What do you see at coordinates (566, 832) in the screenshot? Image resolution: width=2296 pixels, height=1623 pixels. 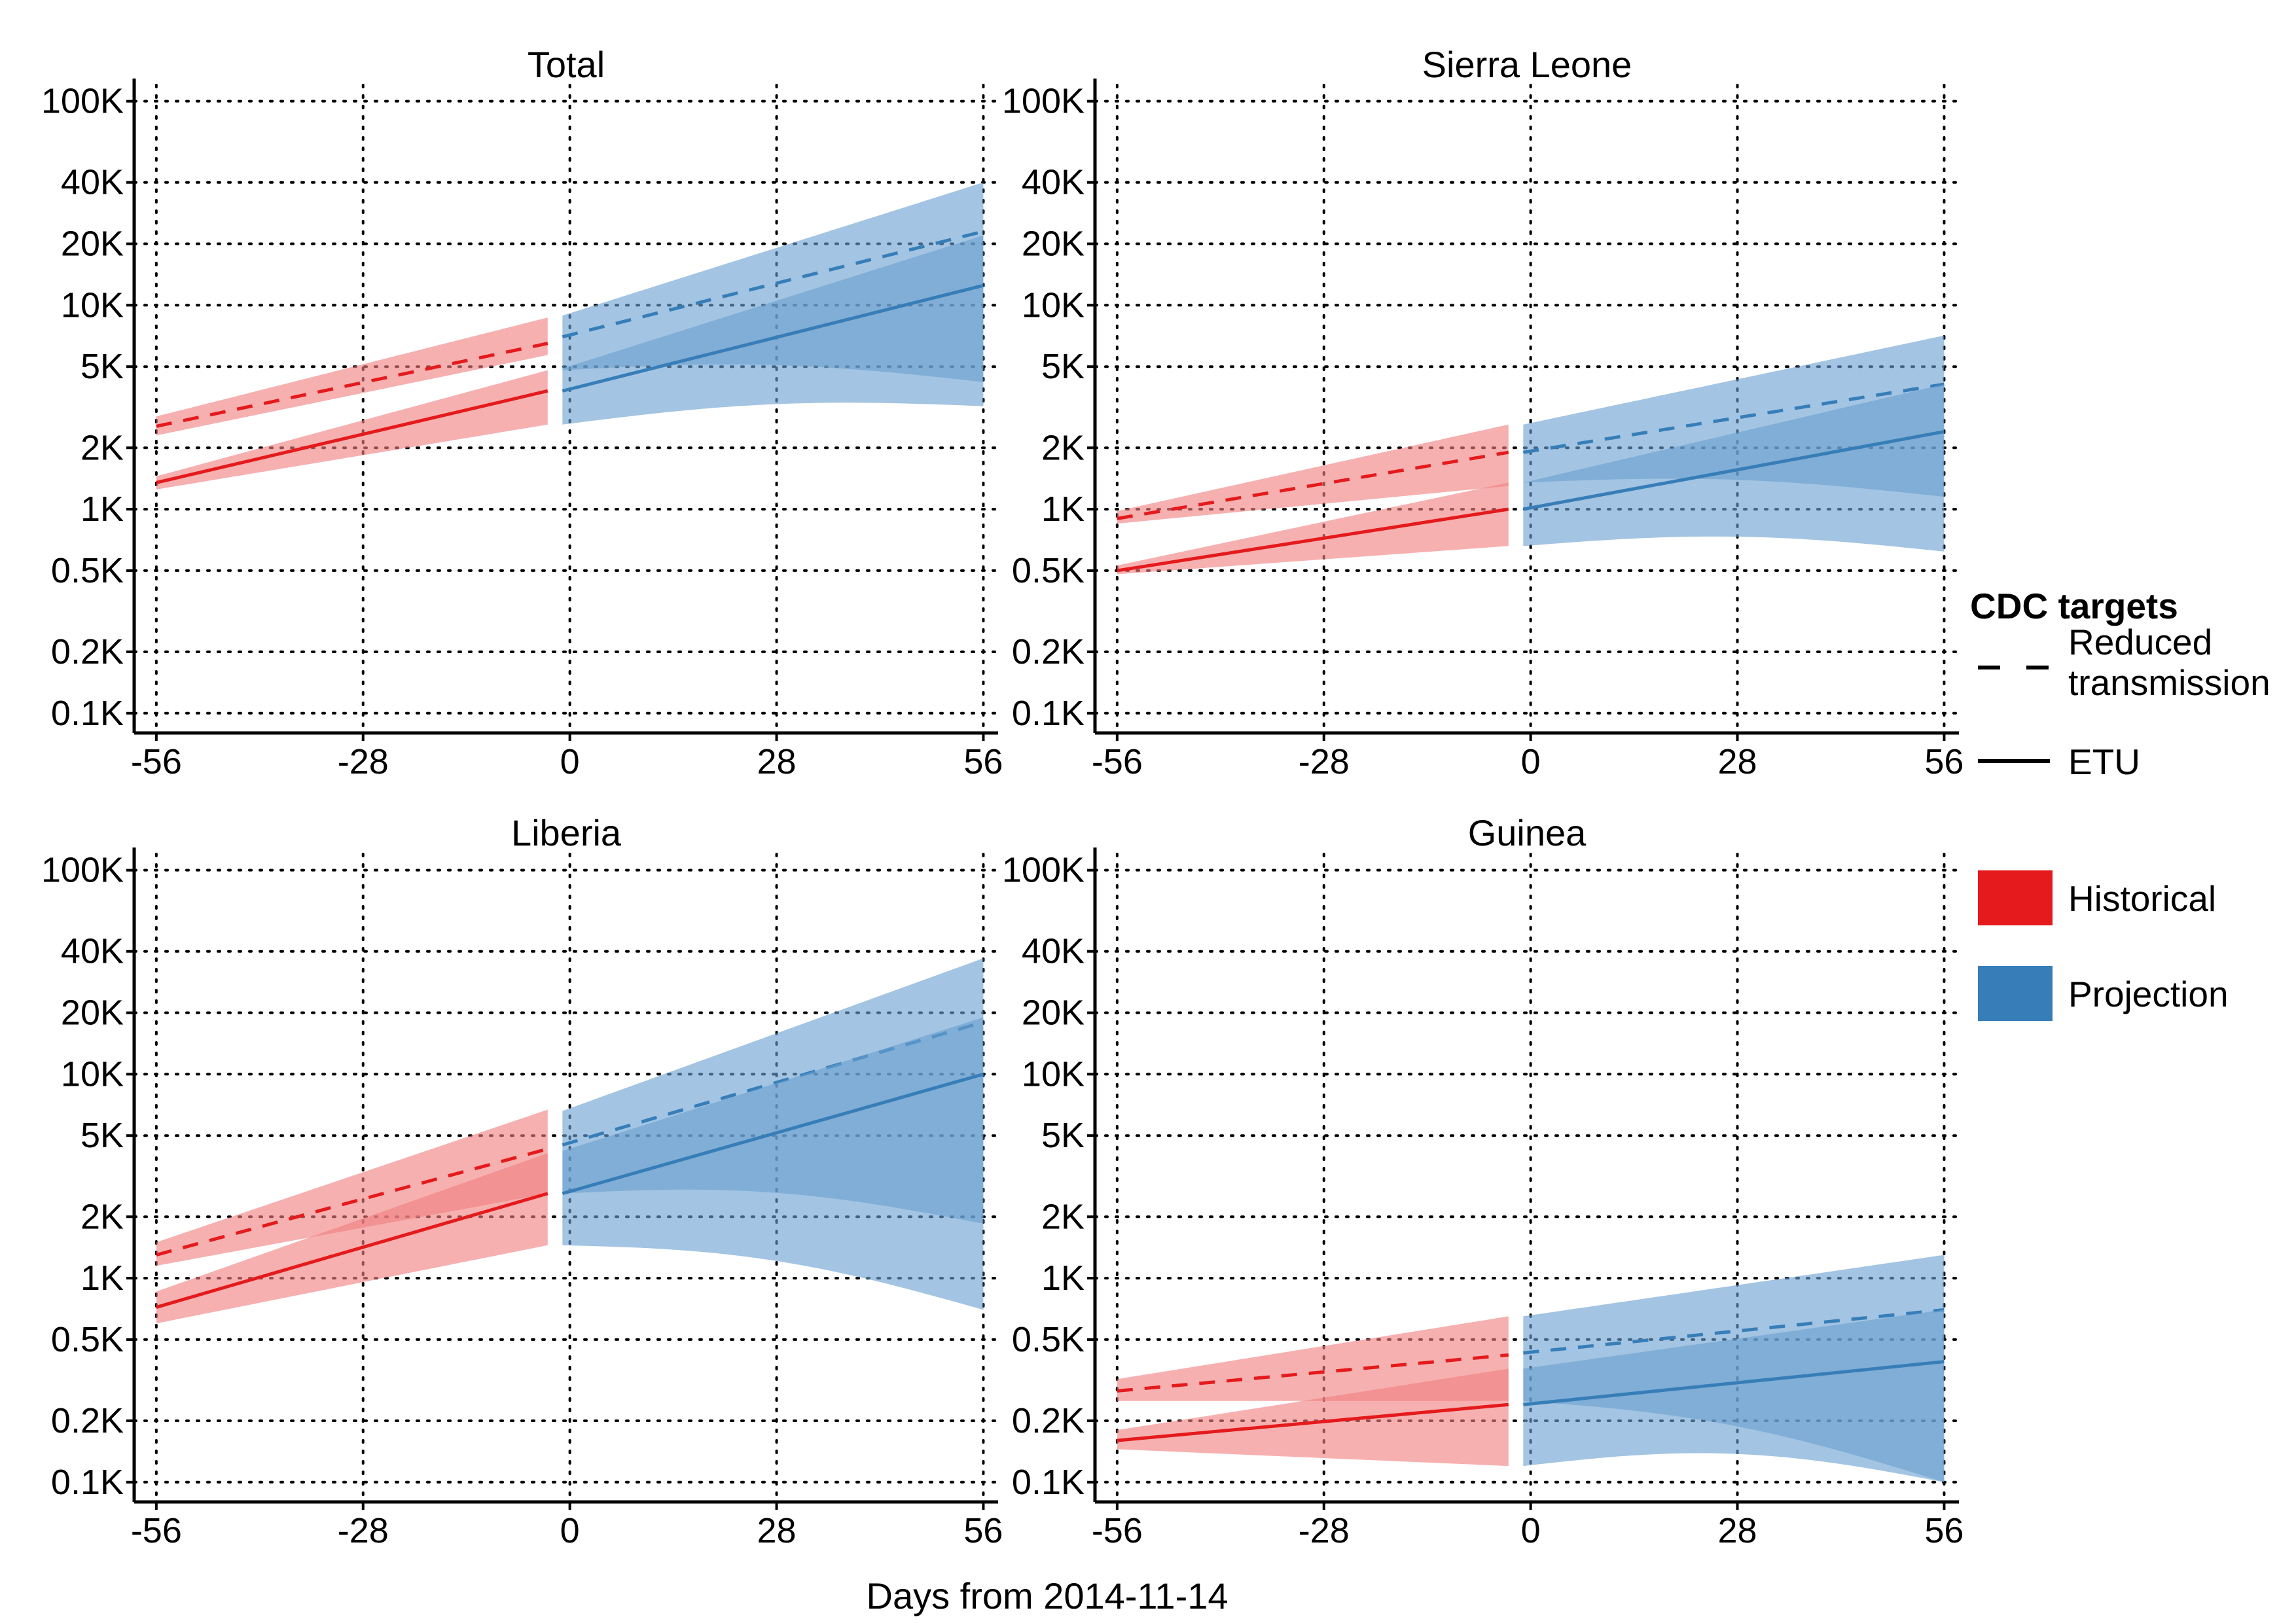 I see `panel-title: Liberia` at bounding box center [566, 832].